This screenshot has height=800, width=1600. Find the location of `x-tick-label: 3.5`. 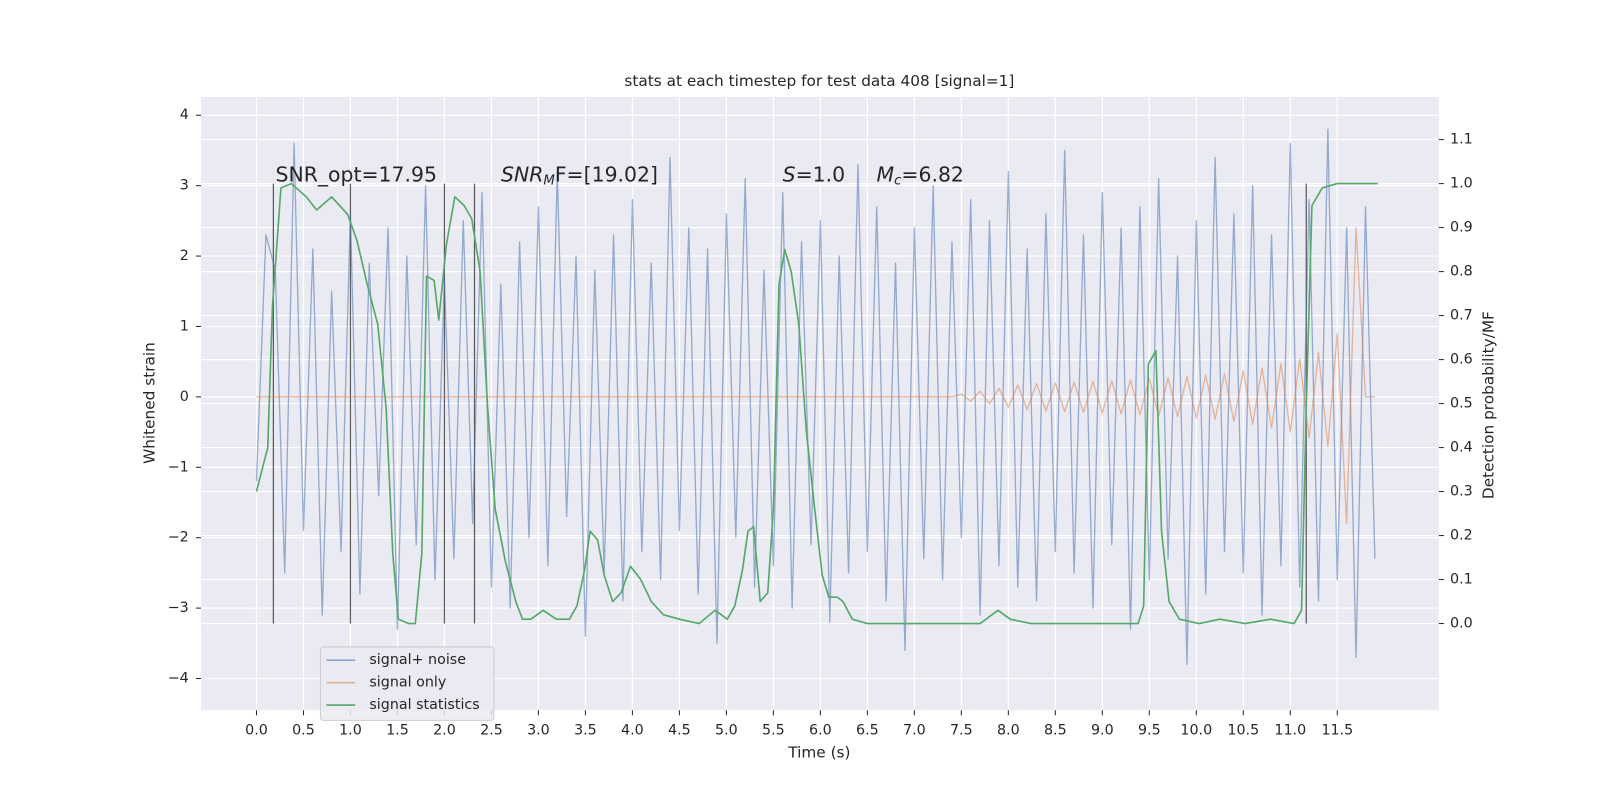

x-tick-label: 3.5 is located at coordinates (585, 731).